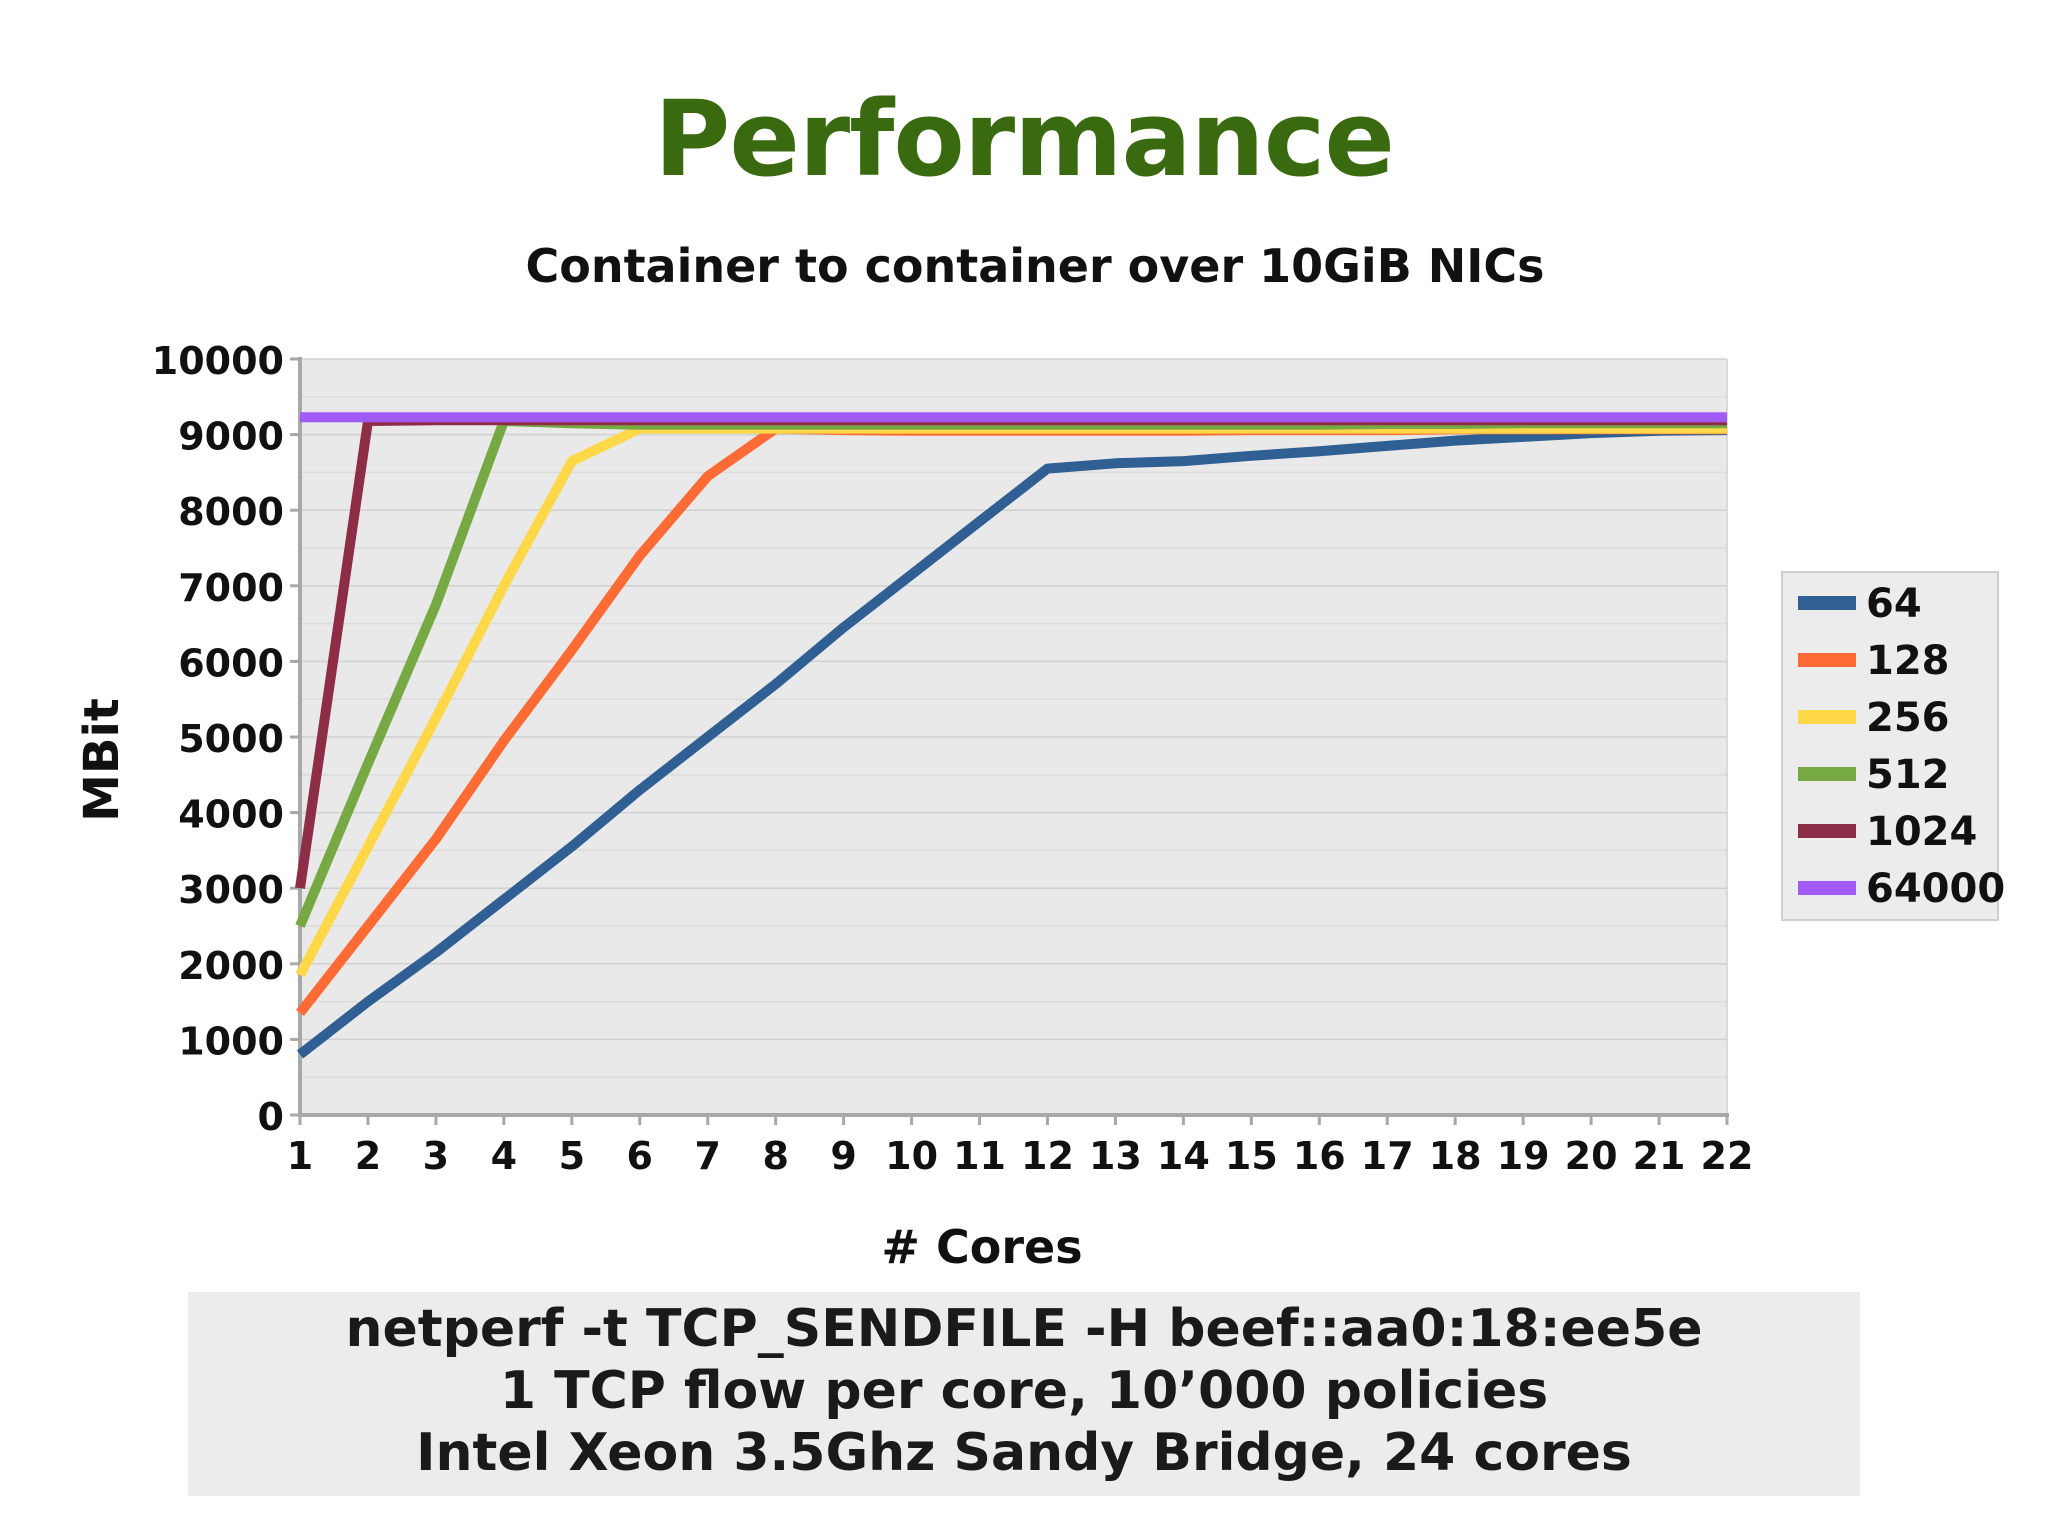  I want to click on x-tick-label: 3, so click(436, 1156).